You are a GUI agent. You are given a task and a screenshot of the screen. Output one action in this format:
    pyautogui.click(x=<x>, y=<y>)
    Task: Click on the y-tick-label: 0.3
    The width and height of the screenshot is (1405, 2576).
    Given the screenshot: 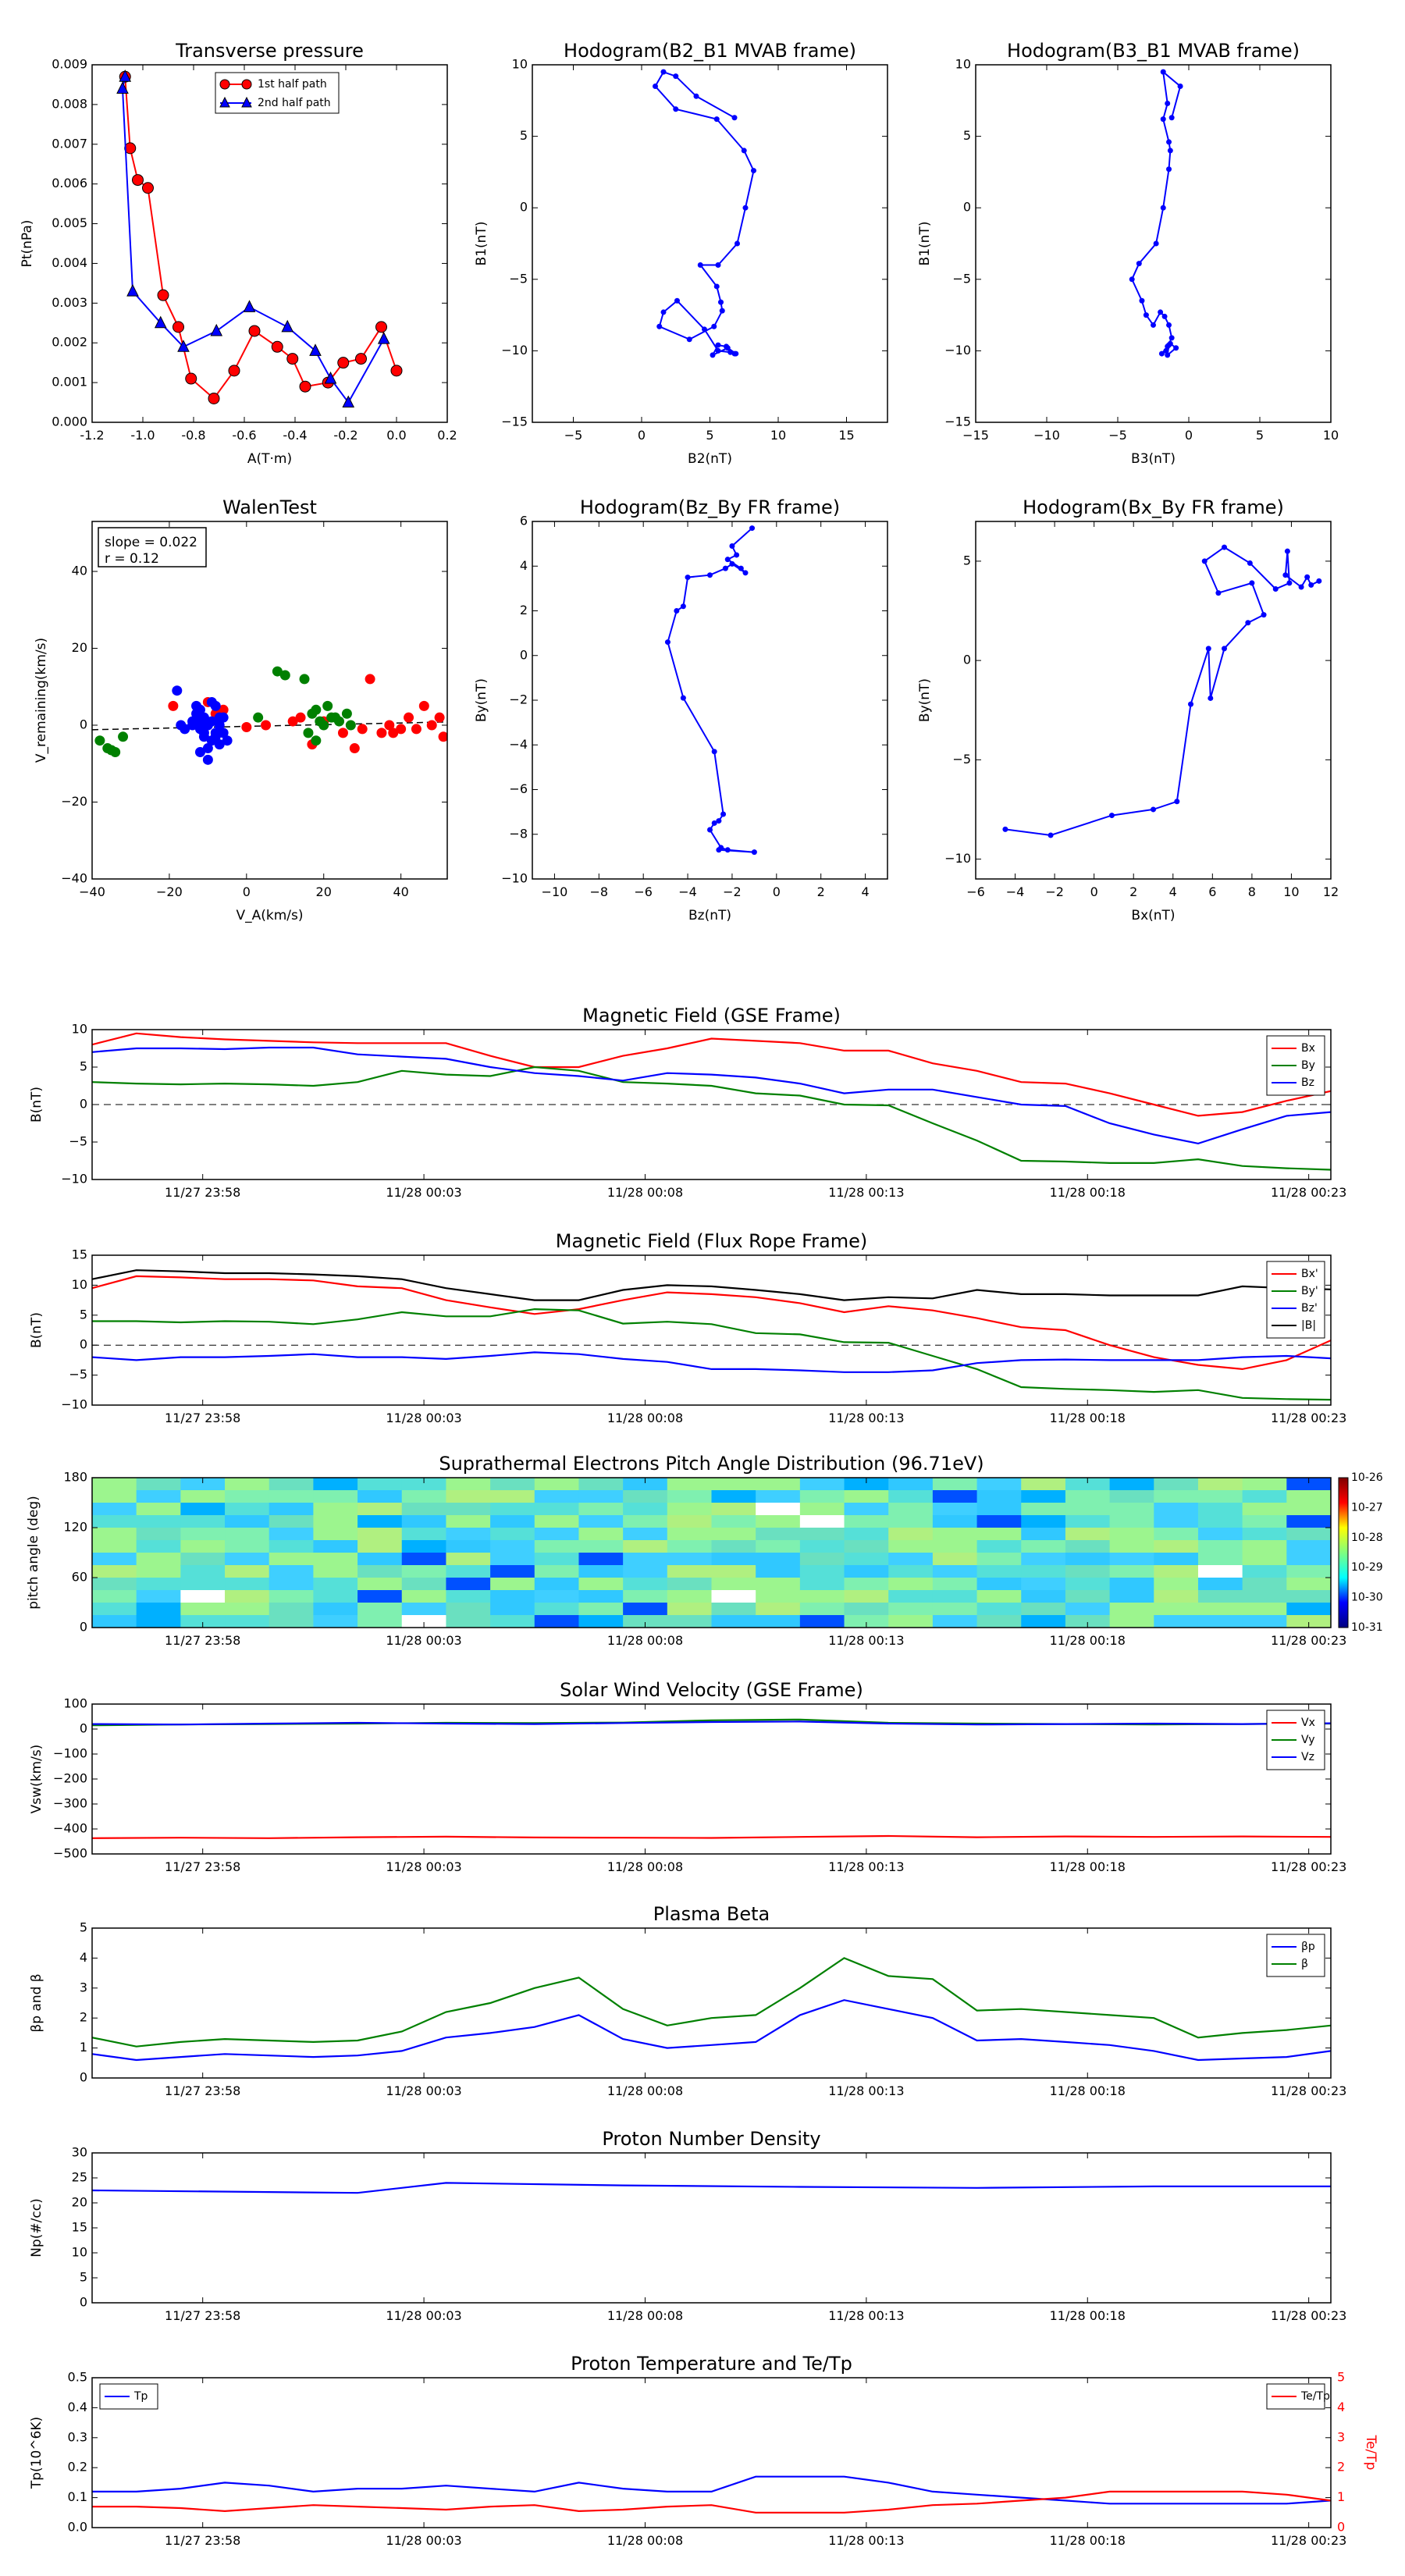 What is the action you would take?
    pyautogui.click(x=77, y=2436)
    